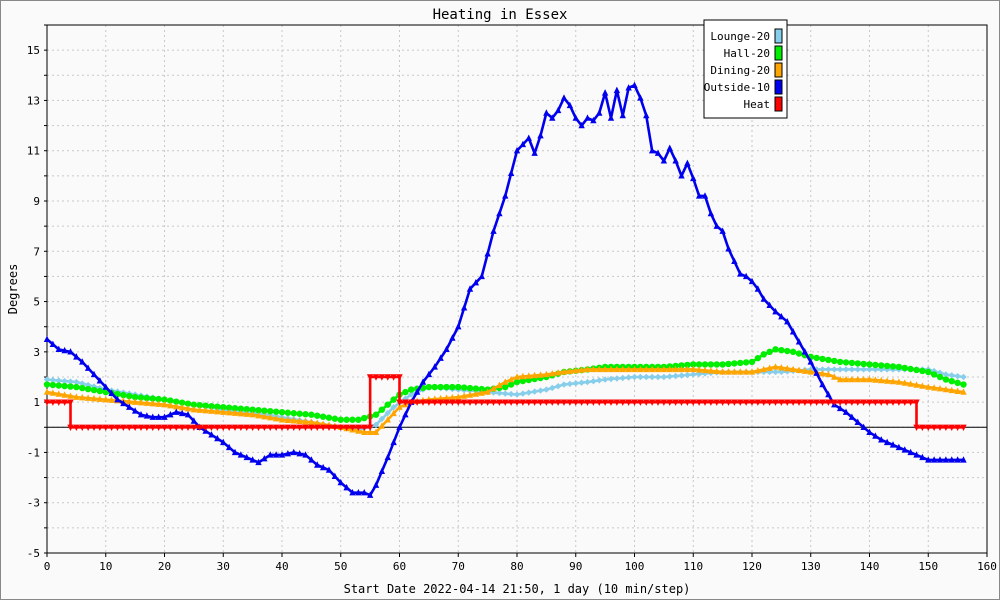 This screenshot has height=600, width=1000. I want to click on x-tick-label: 90, so click(575, 566).